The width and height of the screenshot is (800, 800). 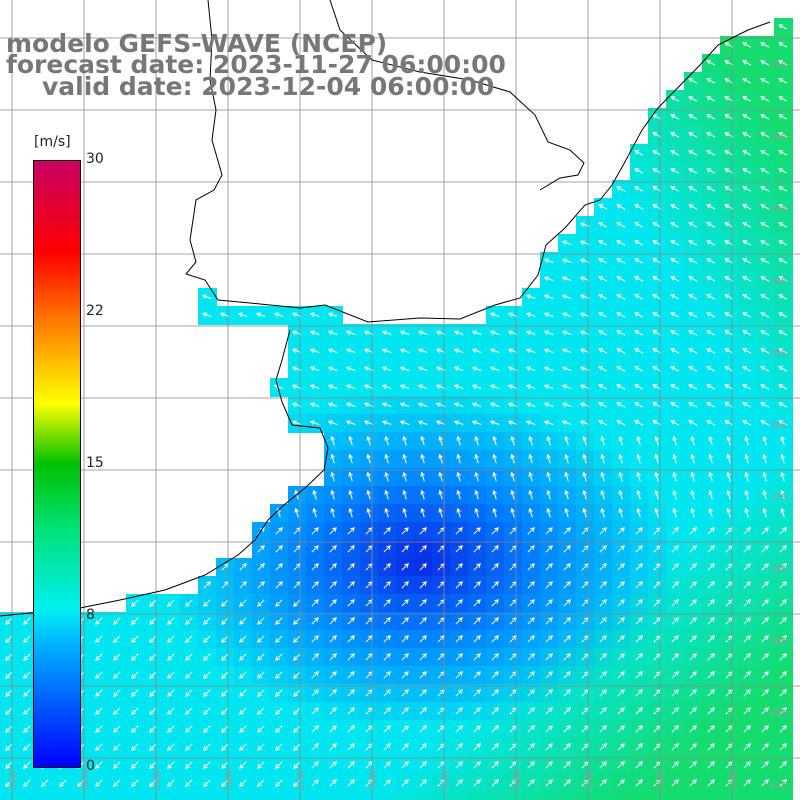 I want to click on lon-label: 60W, so click(x=86, y=780).